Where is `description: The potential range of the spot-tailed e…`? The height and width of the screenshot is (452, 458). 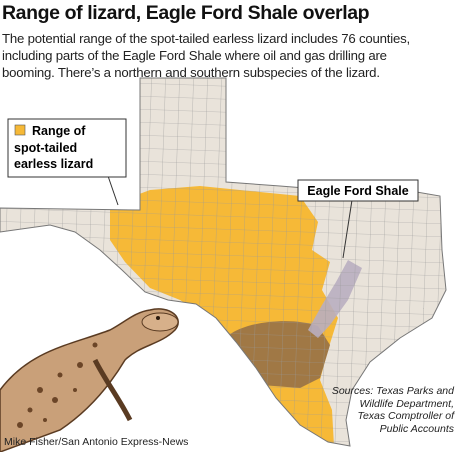 description: The potential range of the spot-tailed e… is located at coordinates (206, 55).